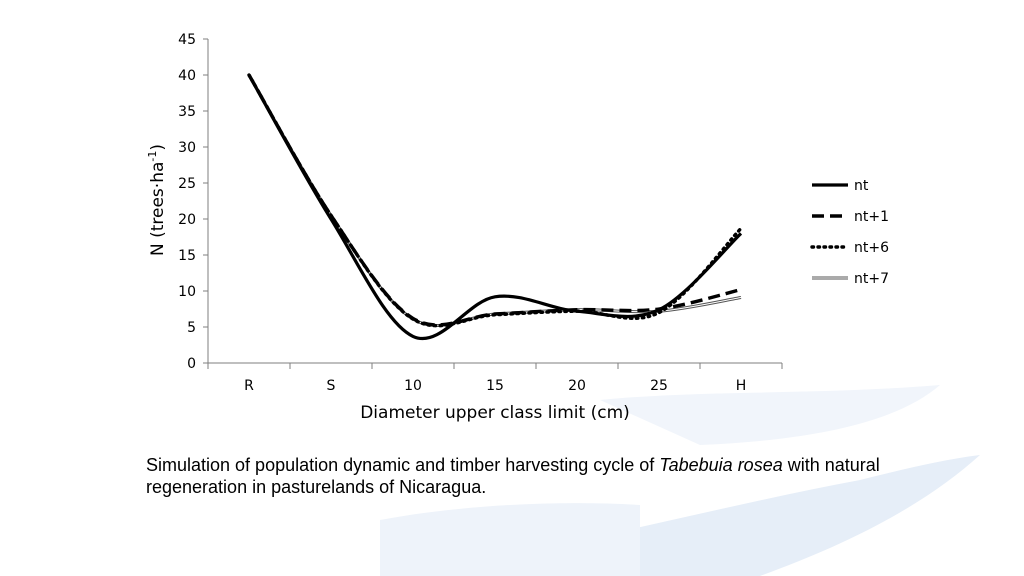 The width and height of the screenshot is (1024, 576). I want to click on x-tick-label: 10, so click(413, 386).